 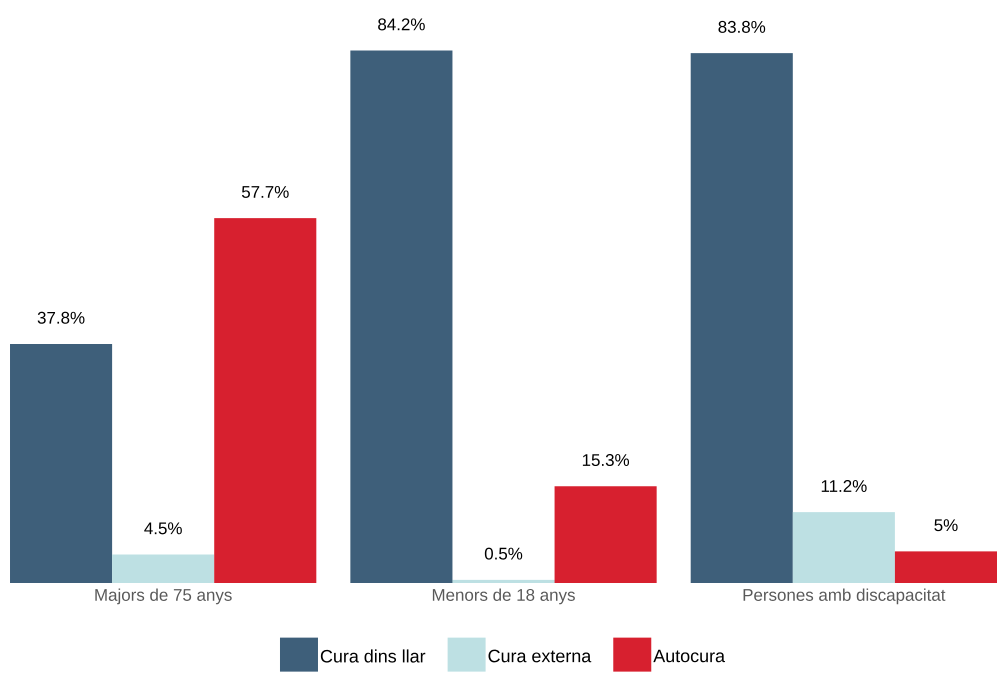 I want to click on x-tick-label: Menors de 18 anys, so click(x=503, y=596).